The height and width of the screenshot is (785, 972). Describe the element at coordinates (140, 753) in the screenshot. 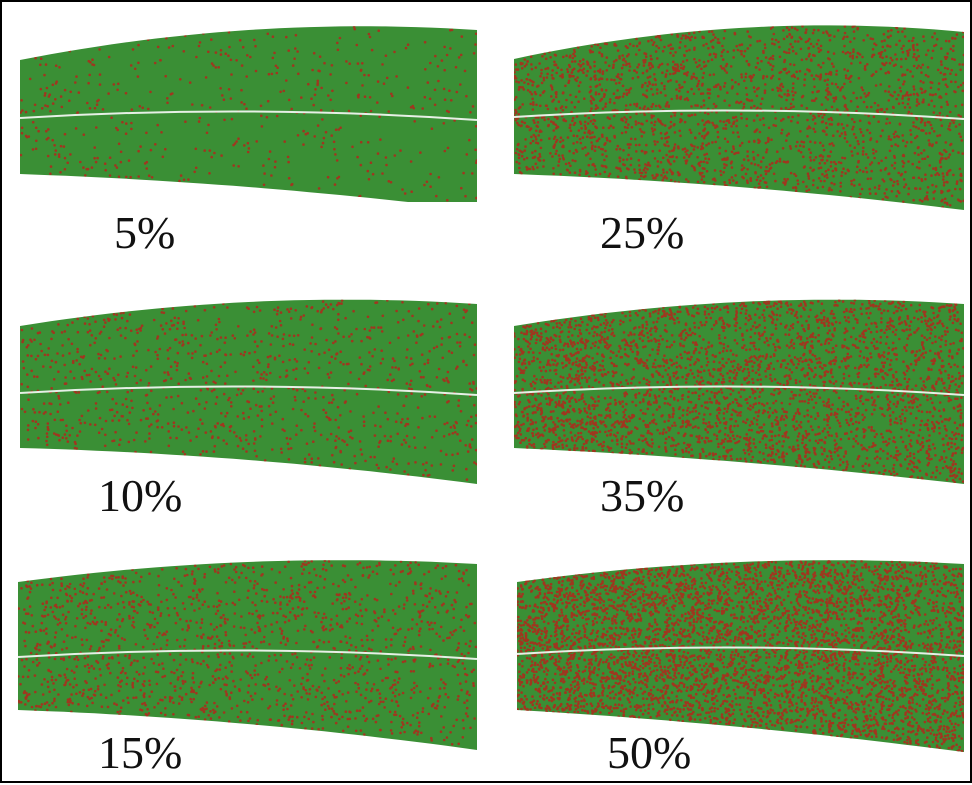

I see `severity-label-15: 15%` at that location.